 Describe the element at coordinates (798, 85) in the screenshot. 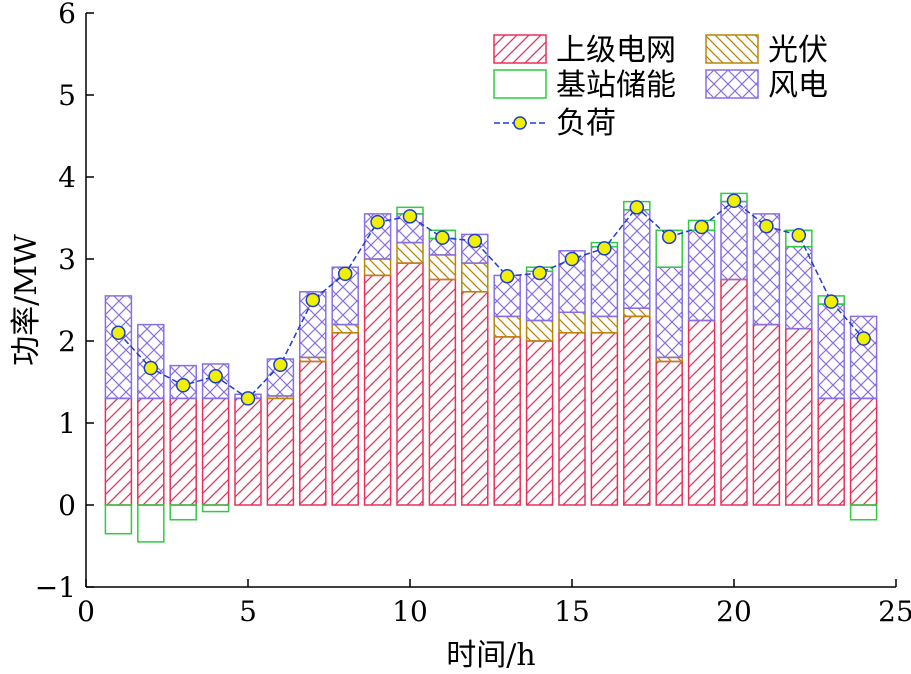

I see `legend-label-wind: 风电` at that location.